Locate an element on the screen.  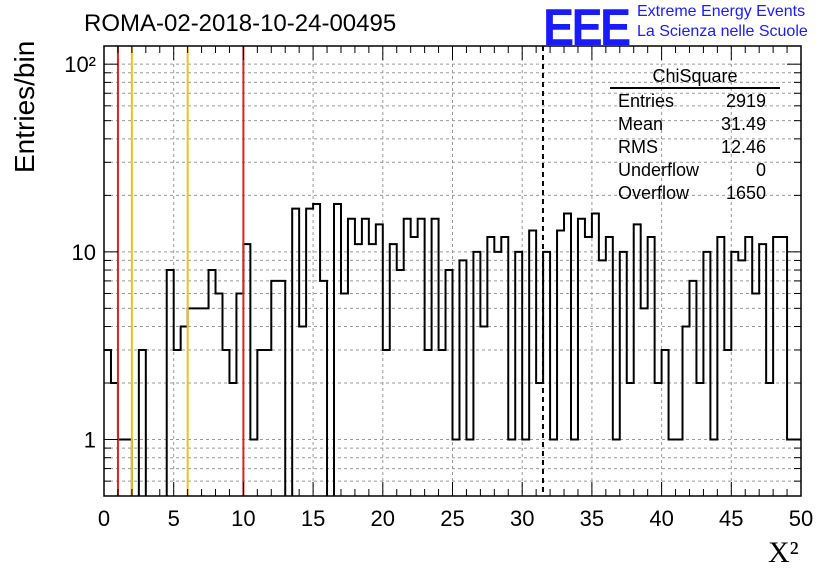
x-tick-label: 30 is located at coordinates (522, 518).